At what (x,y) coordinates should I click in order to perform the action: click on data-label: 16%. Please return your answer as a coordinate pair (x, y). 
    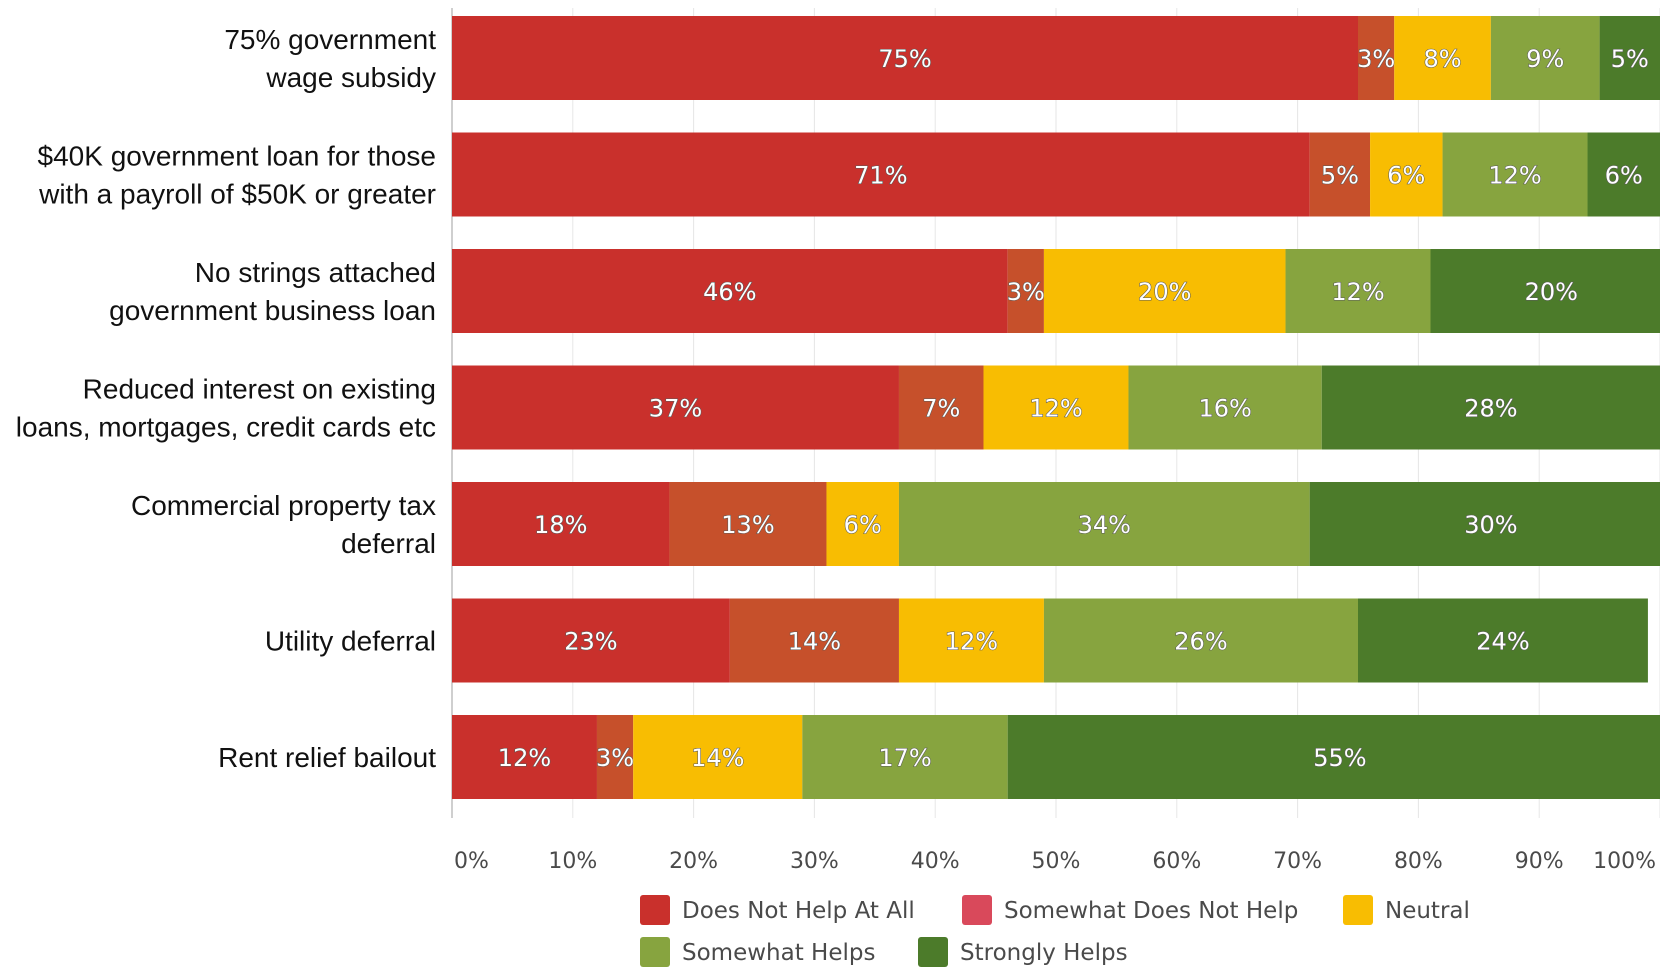
    Looking at the image, I should click on (1224, 409).